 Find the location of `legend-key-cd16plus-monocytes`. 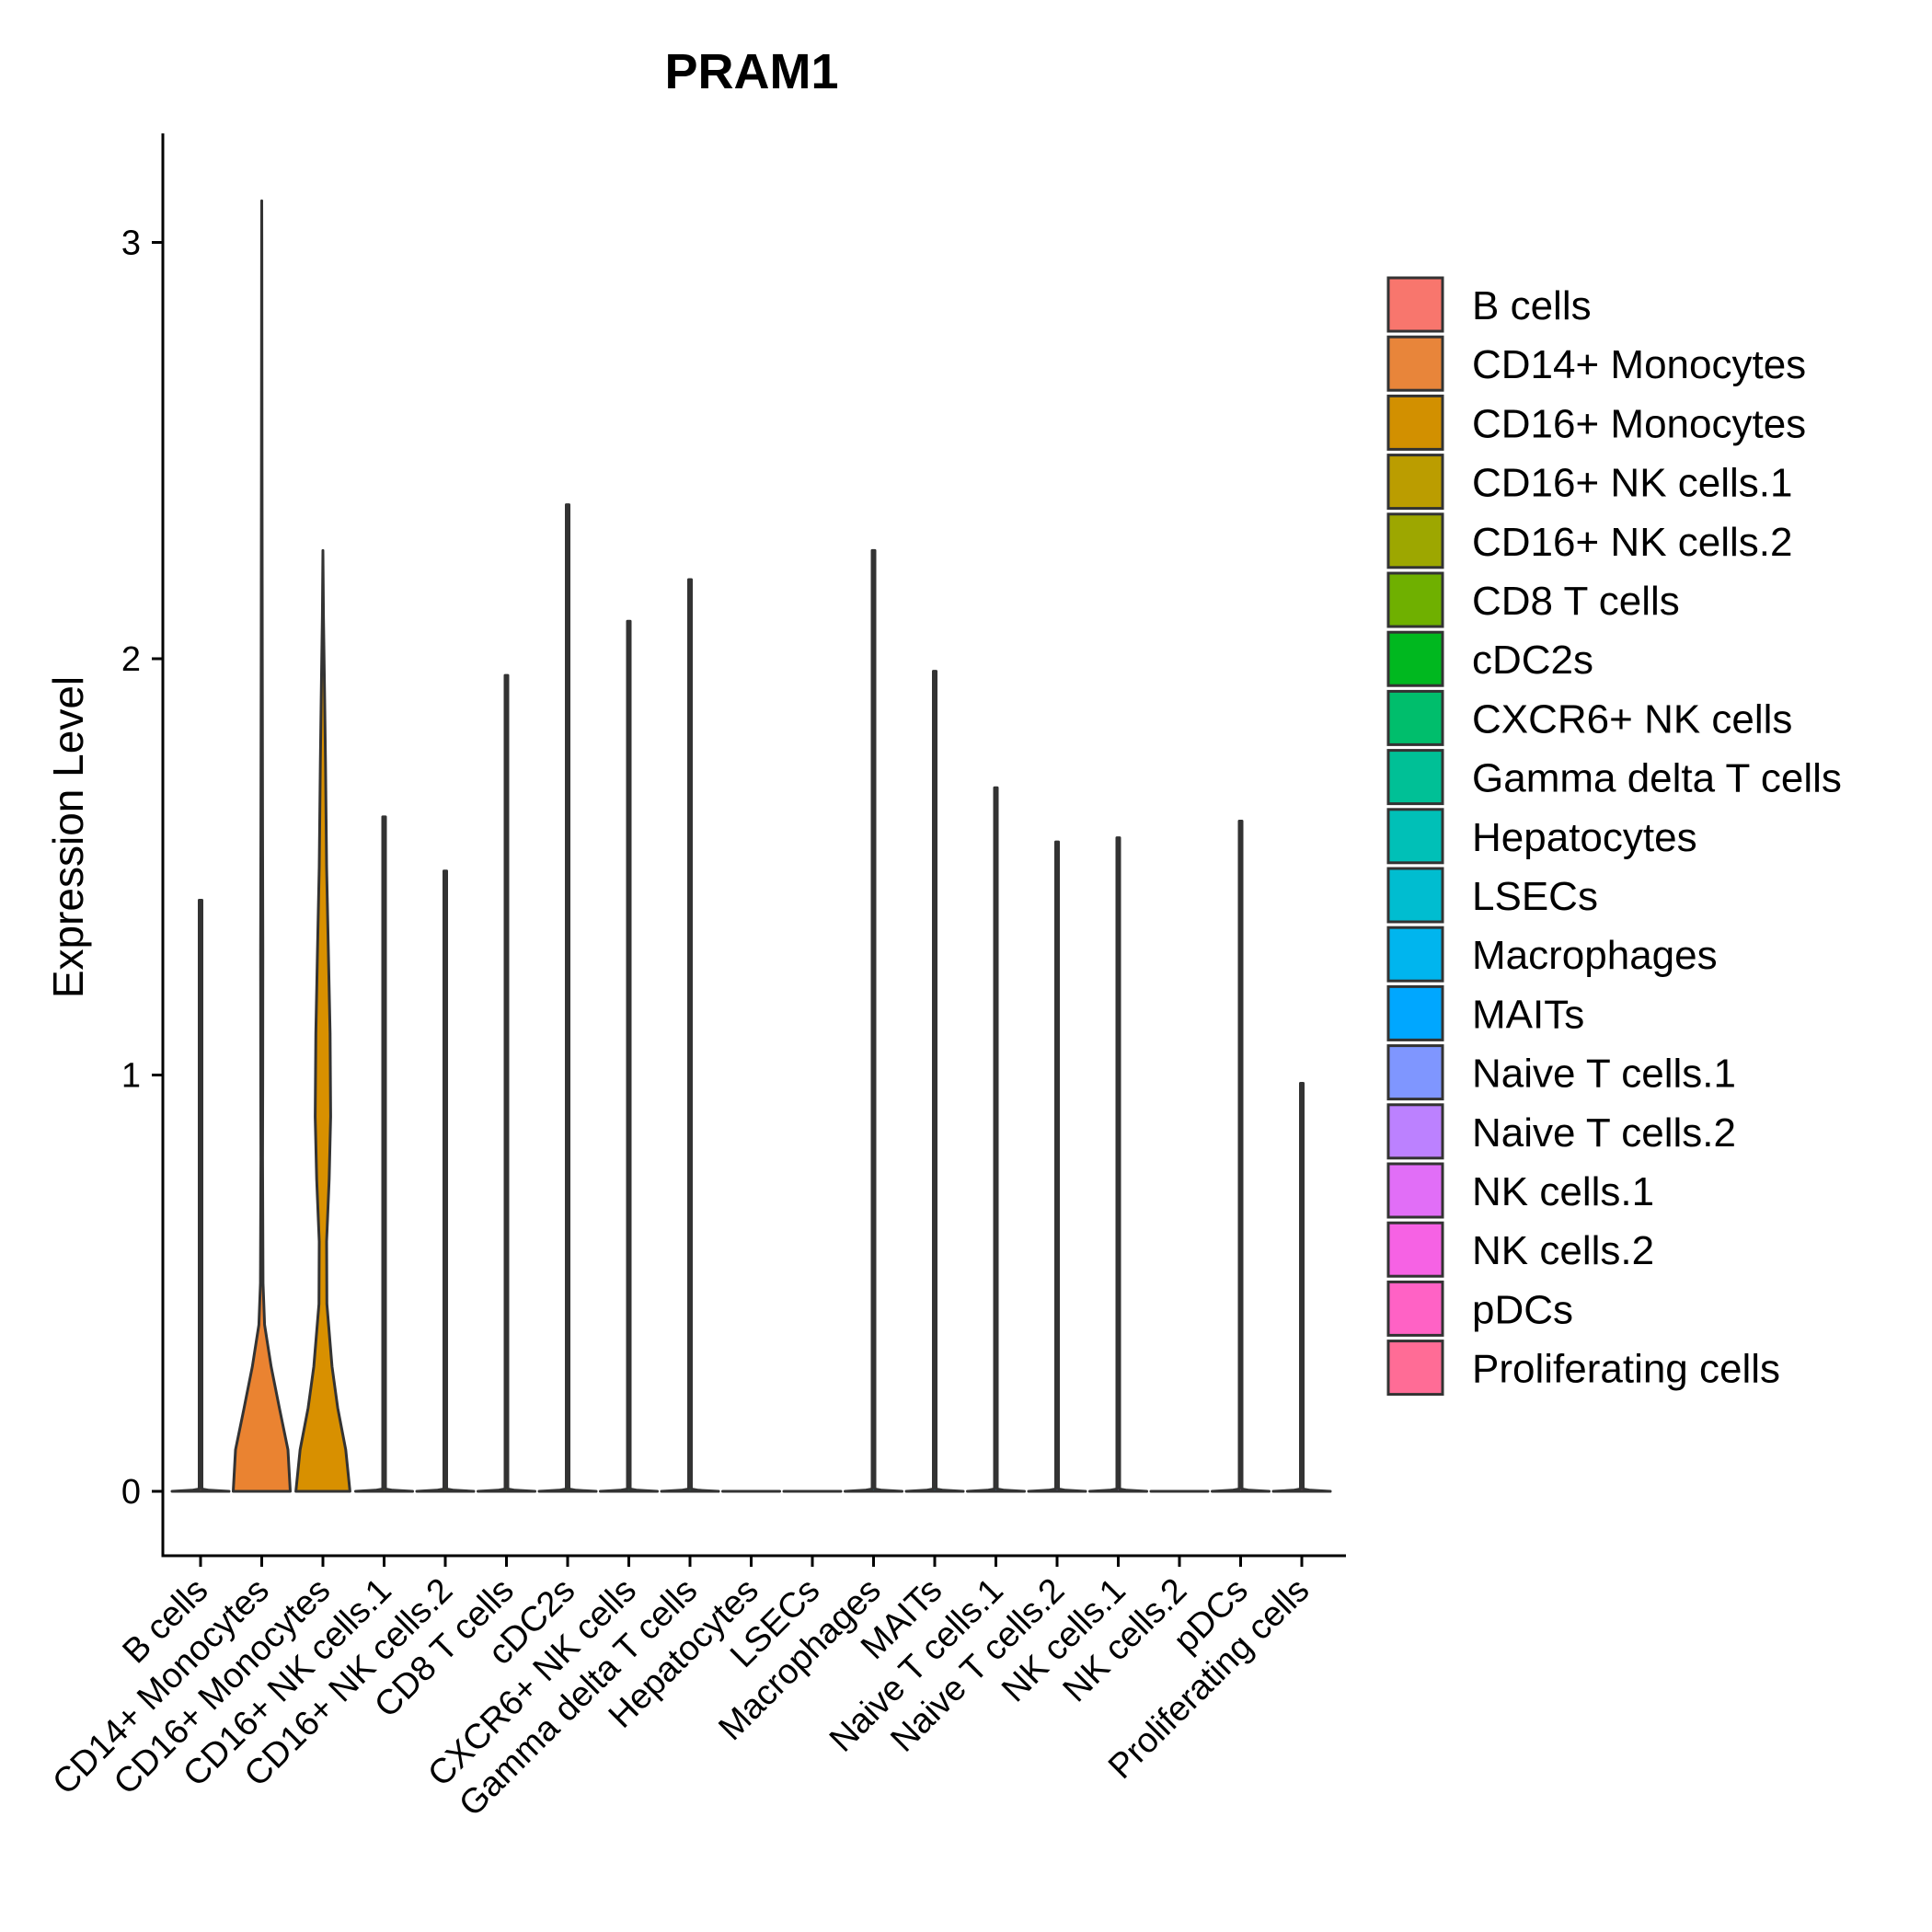

legend-key-cd16plus-monocytes is located at coordinates (1415, 422).